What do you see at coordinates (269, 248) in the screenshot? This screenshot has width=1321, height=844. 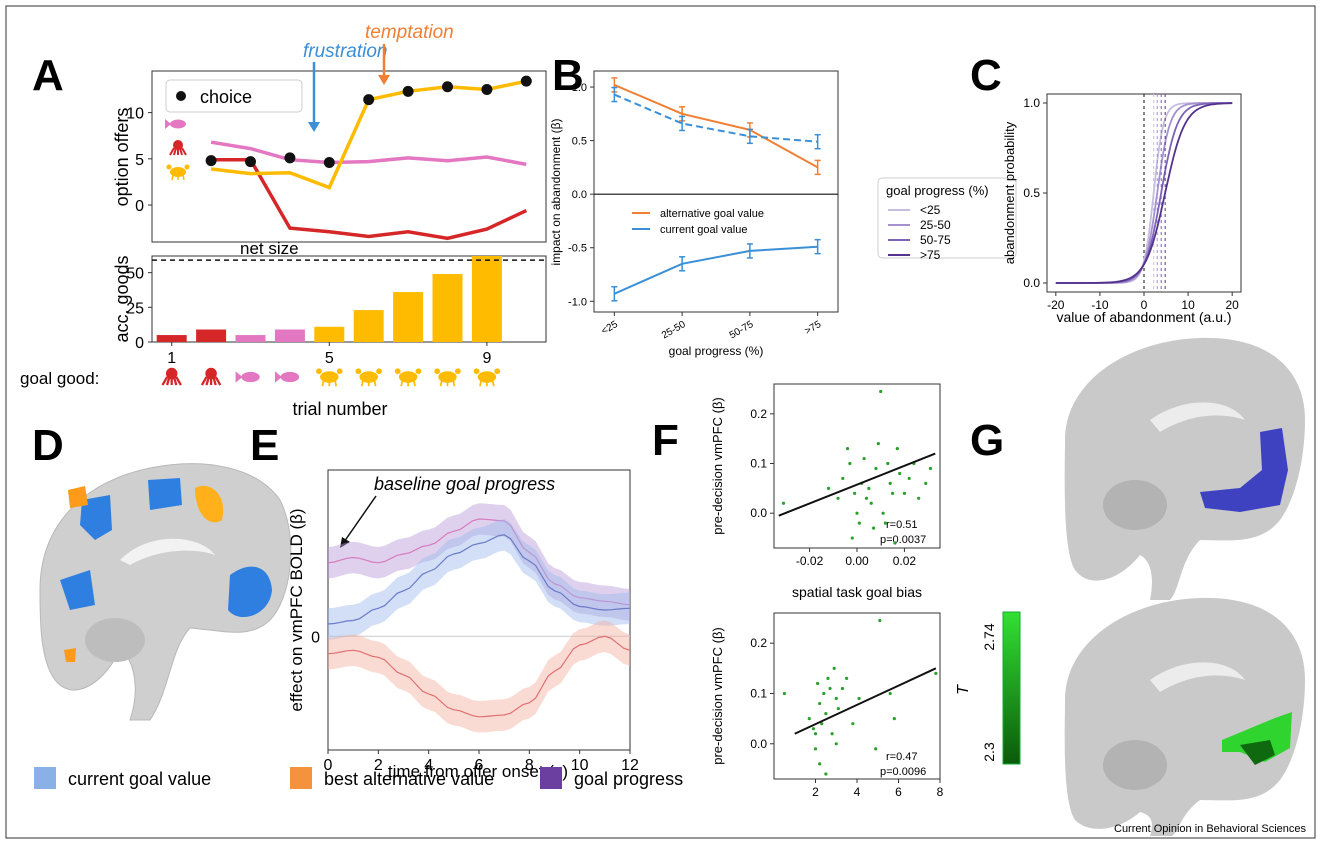 I see `net-size-label: net size` at bounding box center [269, 248].